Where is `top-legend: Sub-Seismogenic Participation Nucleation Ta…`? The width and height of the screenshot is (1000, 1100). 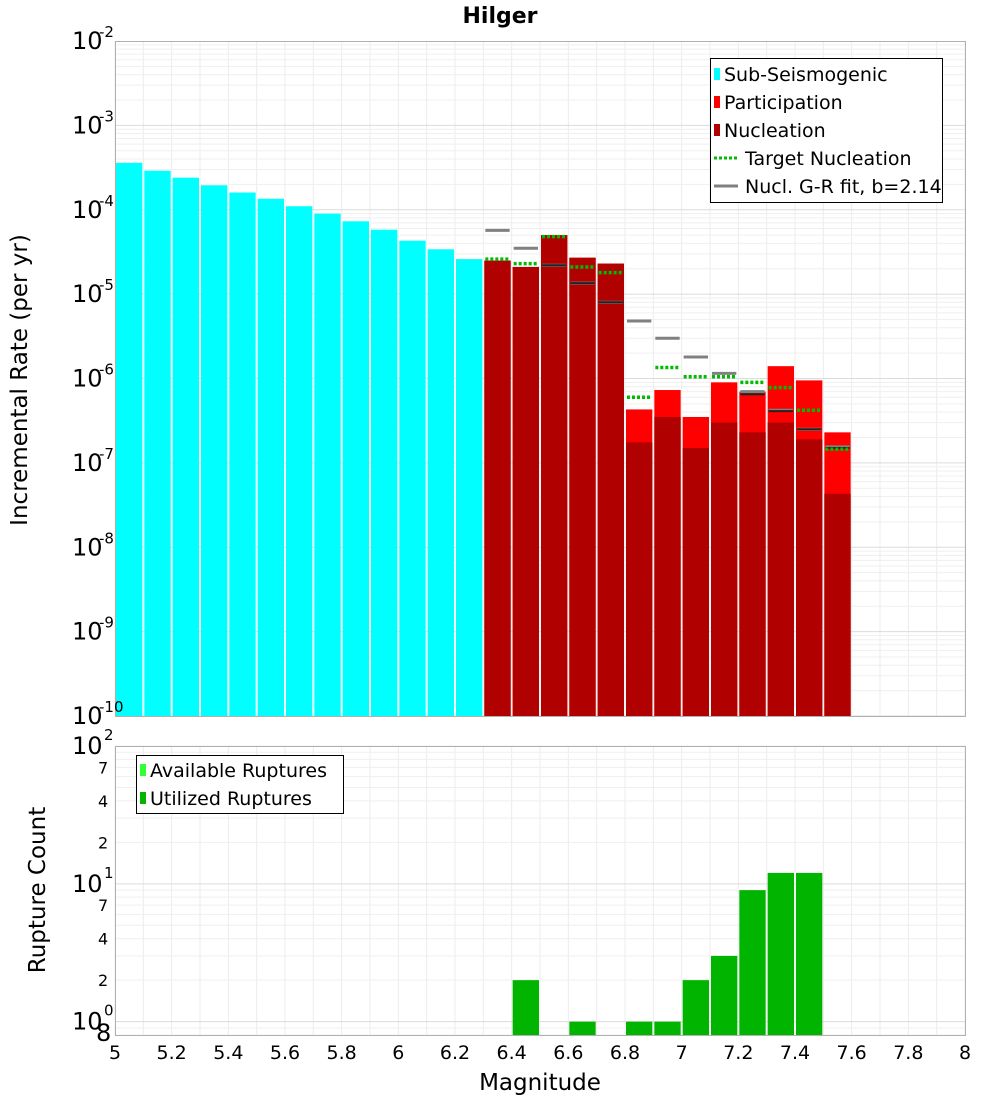 top-legend: Sub-Seismogenic Participation Nucleation Ta… is located at coordinates (826, 130).